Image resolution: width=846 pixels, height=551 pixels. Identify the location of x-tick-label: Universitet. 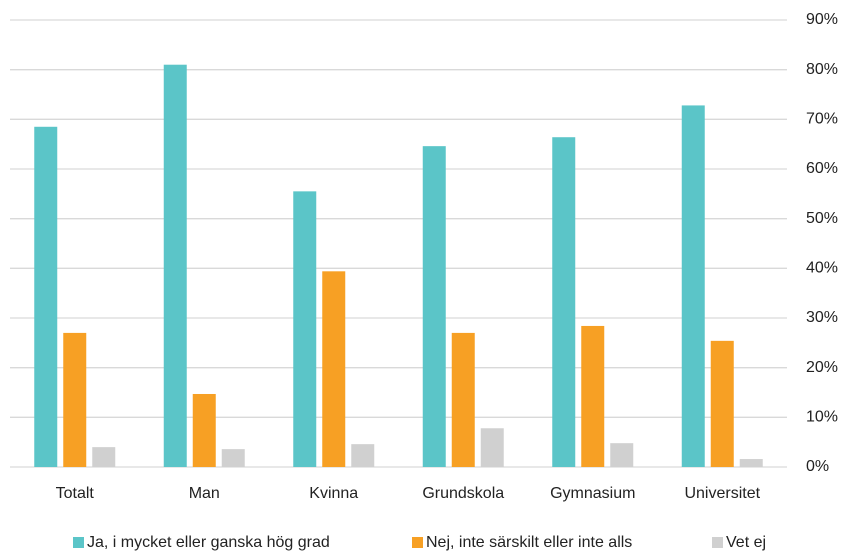
(722, 493).